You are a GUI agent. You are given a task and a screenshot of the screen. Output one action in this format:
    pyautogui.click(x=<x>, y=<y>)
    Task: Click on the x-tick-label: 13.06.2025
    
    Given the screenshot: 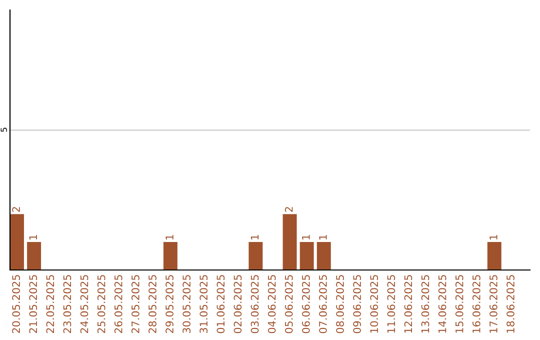 What is the action you would take?
    pyautogui.click(x=425, y=304)
    